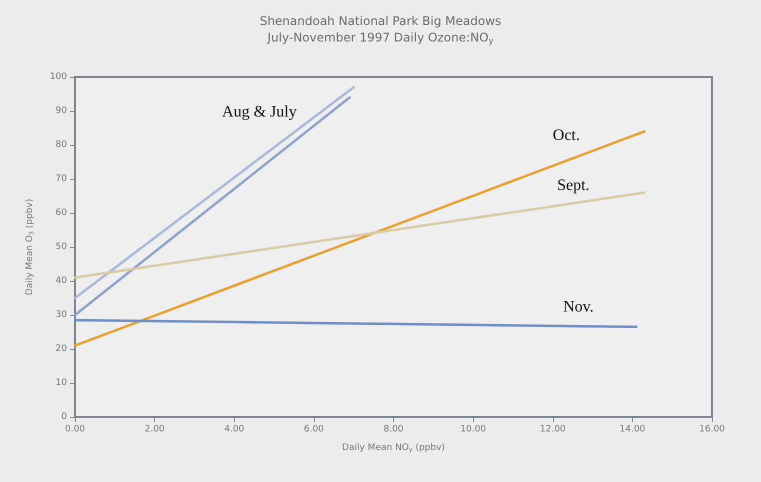 The height and width of the screenshot is (482, 761). What do you see at coordinates (154, 429) in the screenshot?
I see `x-tick-label: 2.00` at bounding box center [154, 429].